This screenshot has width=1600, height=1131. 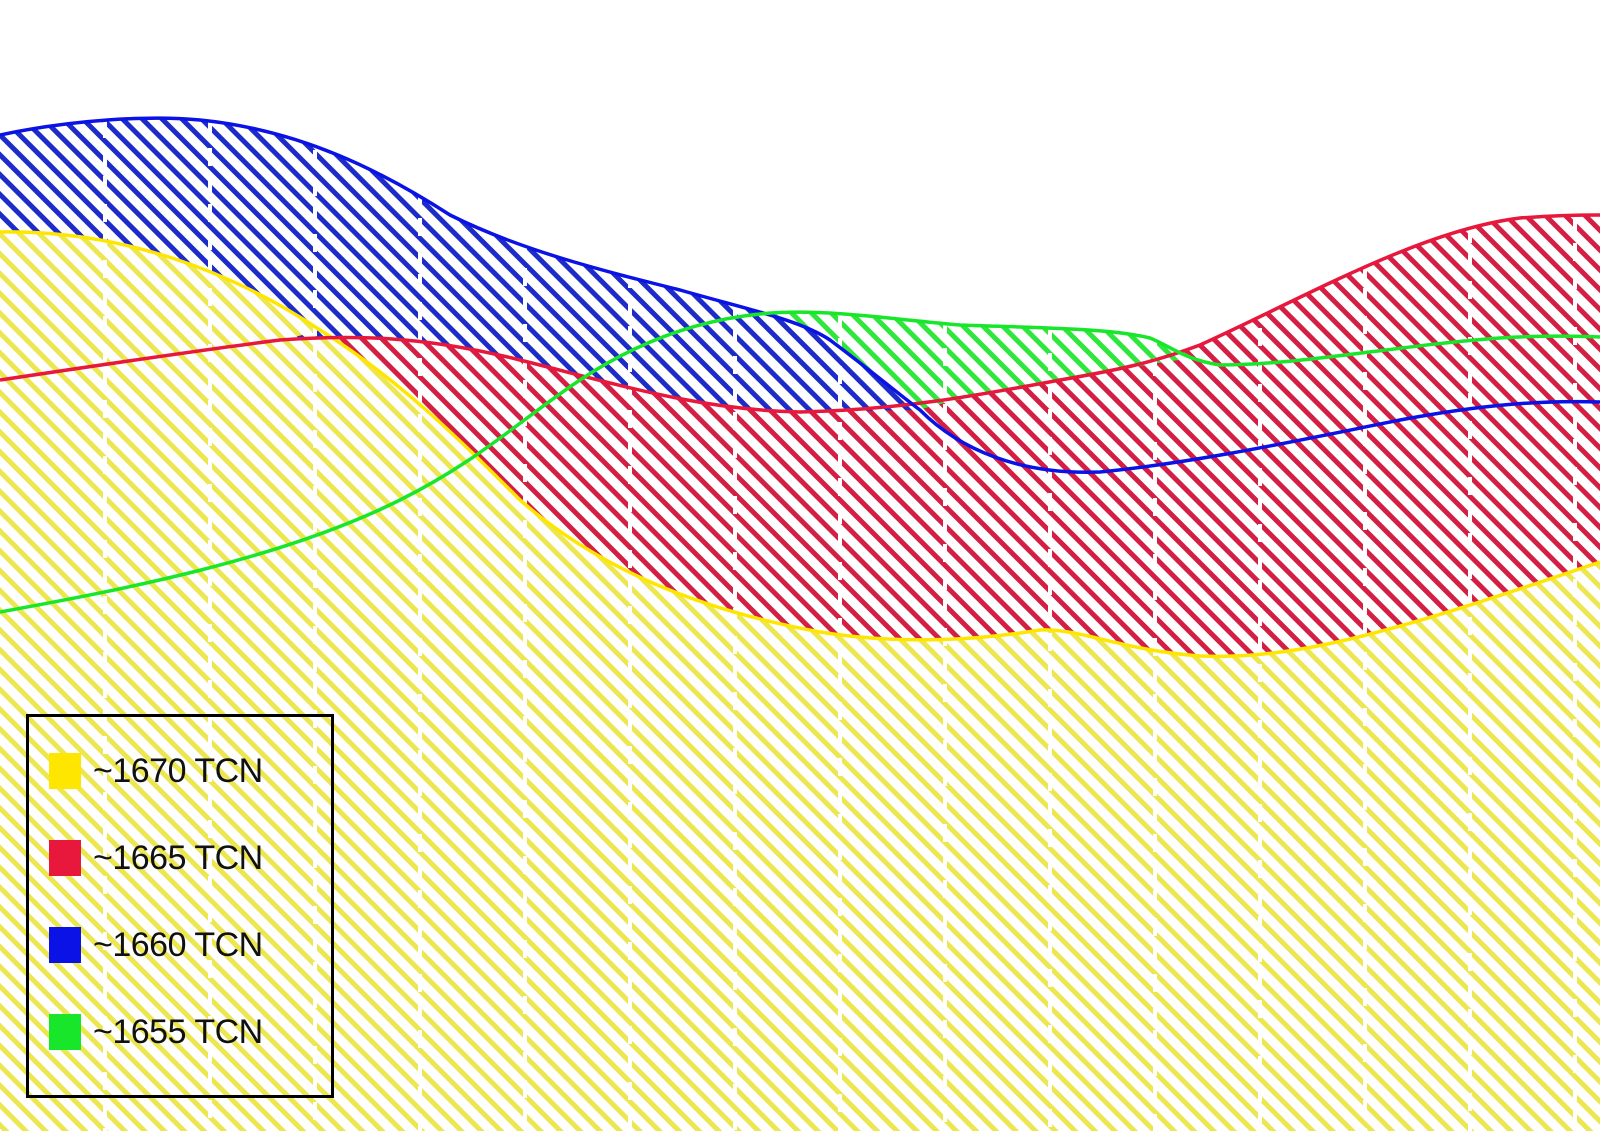 What do you see at coordinates (178, 1031) in the screenshot?
I see `legend-label: ~1655 TCN` at bounding box center [178, 1031].